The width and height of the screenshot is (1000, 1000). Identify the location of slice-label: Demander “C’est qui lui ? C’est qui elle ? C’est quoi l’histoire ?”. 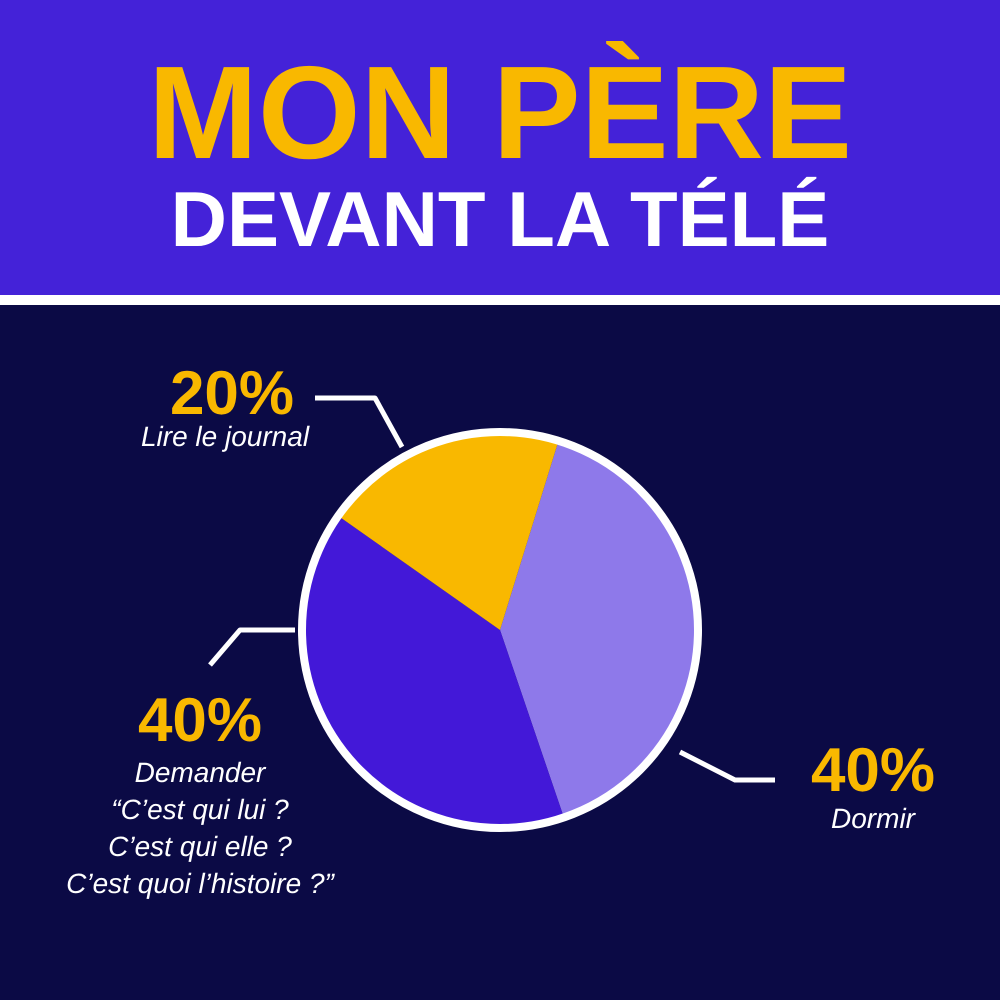
(201, 828).